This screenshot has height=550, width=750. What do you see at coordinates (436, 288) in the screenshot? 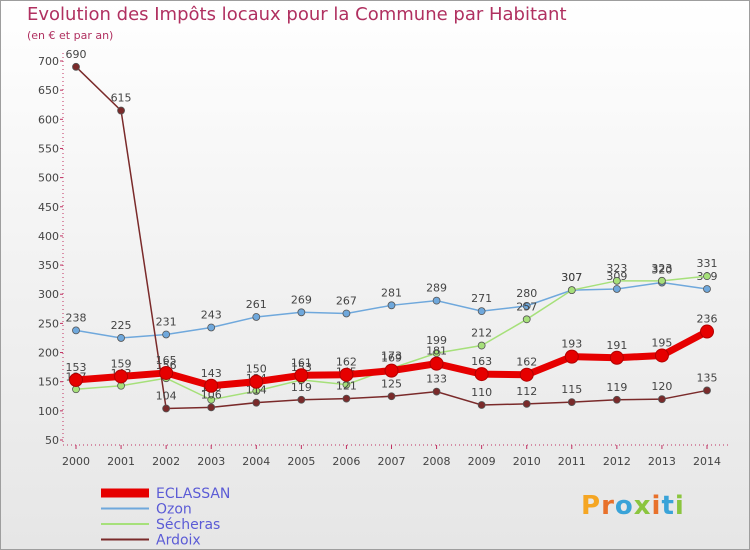
I see `data-label-ozon: 289` at bounding box center [436, 288].